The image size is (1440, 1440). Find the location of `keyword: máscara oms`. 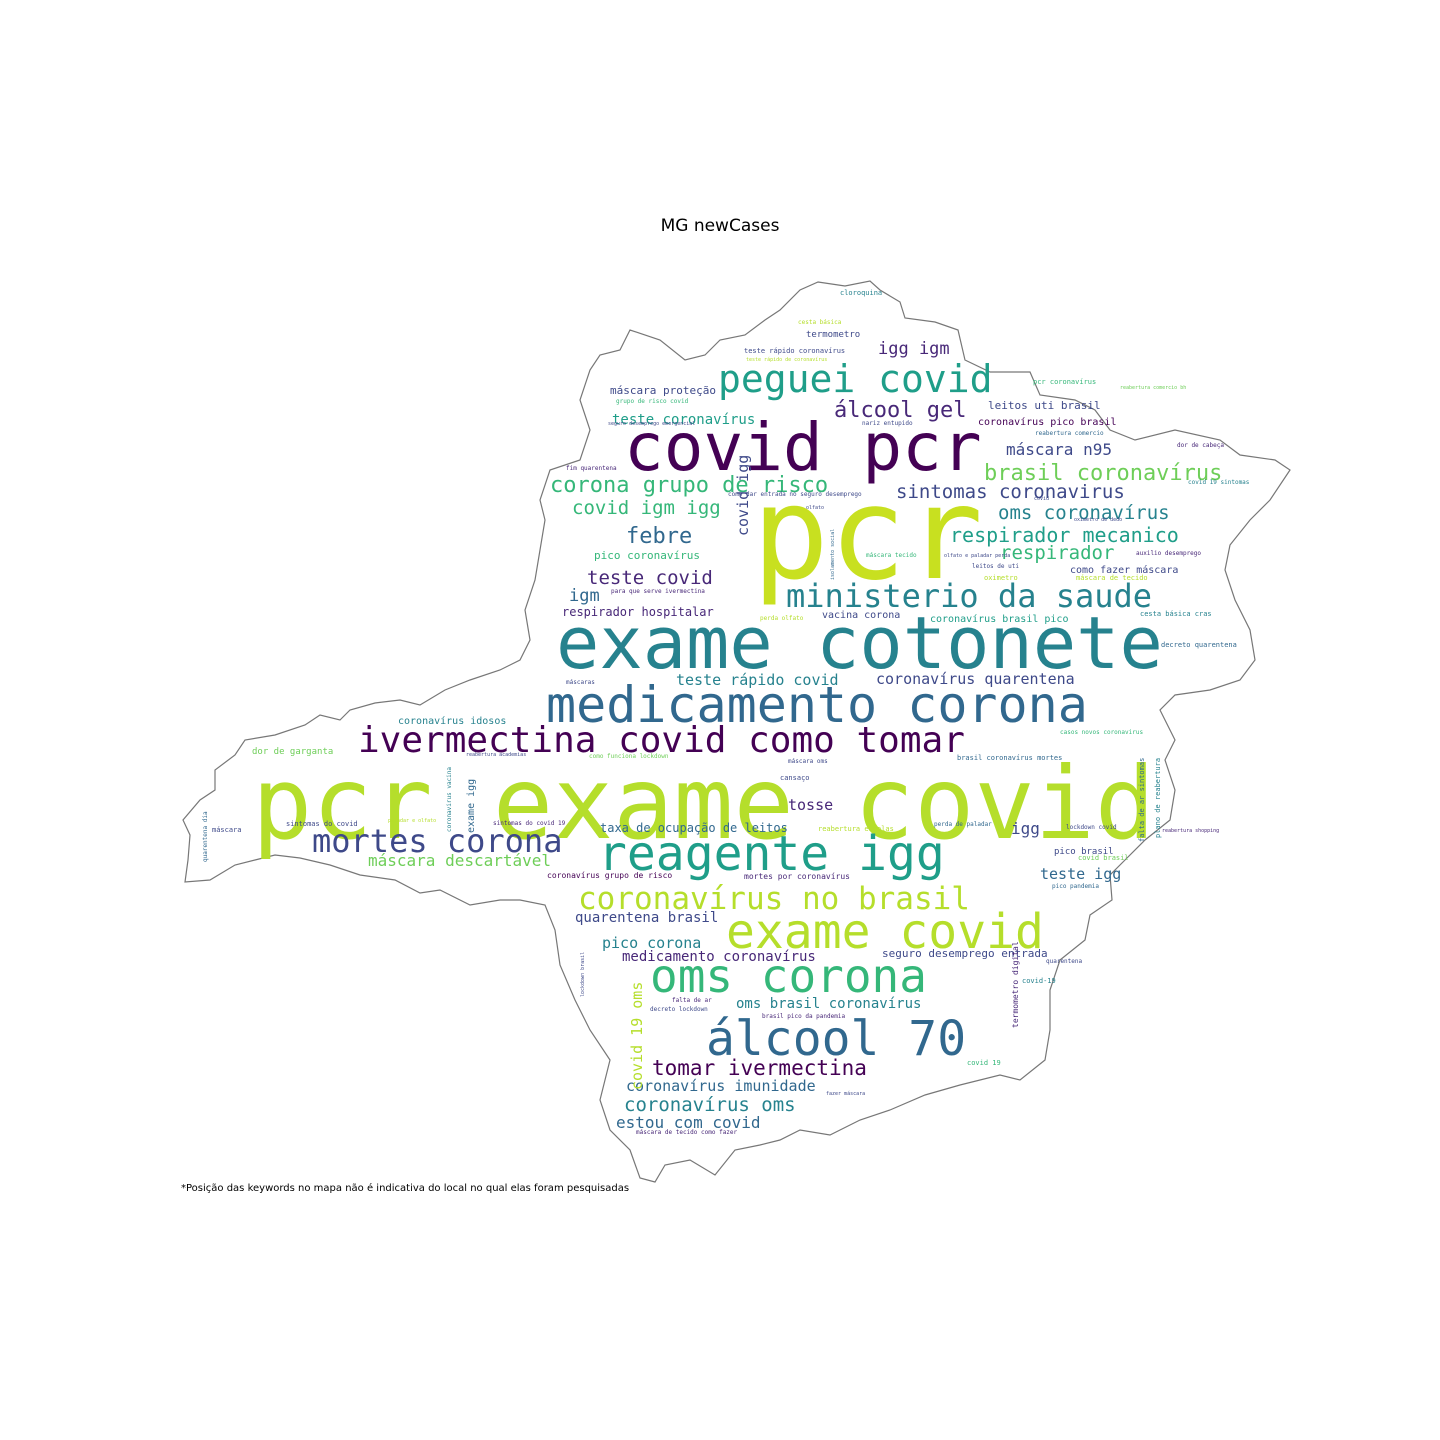

keyword: máscara oms is located at coordinates (808, 761).